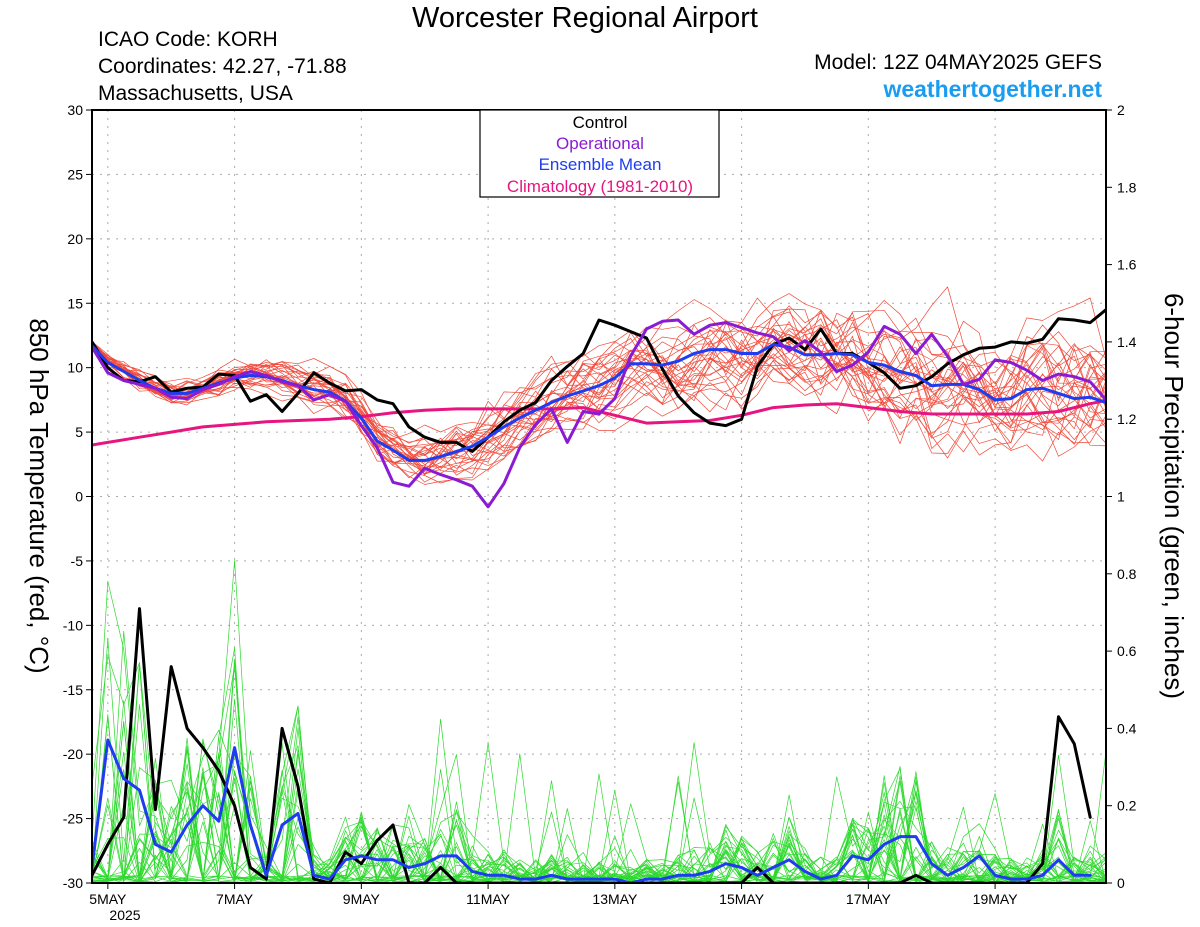 The width and height of the screenshot is (1200, 927). I want to click on left-tick-label: -15, so click(73, 690).